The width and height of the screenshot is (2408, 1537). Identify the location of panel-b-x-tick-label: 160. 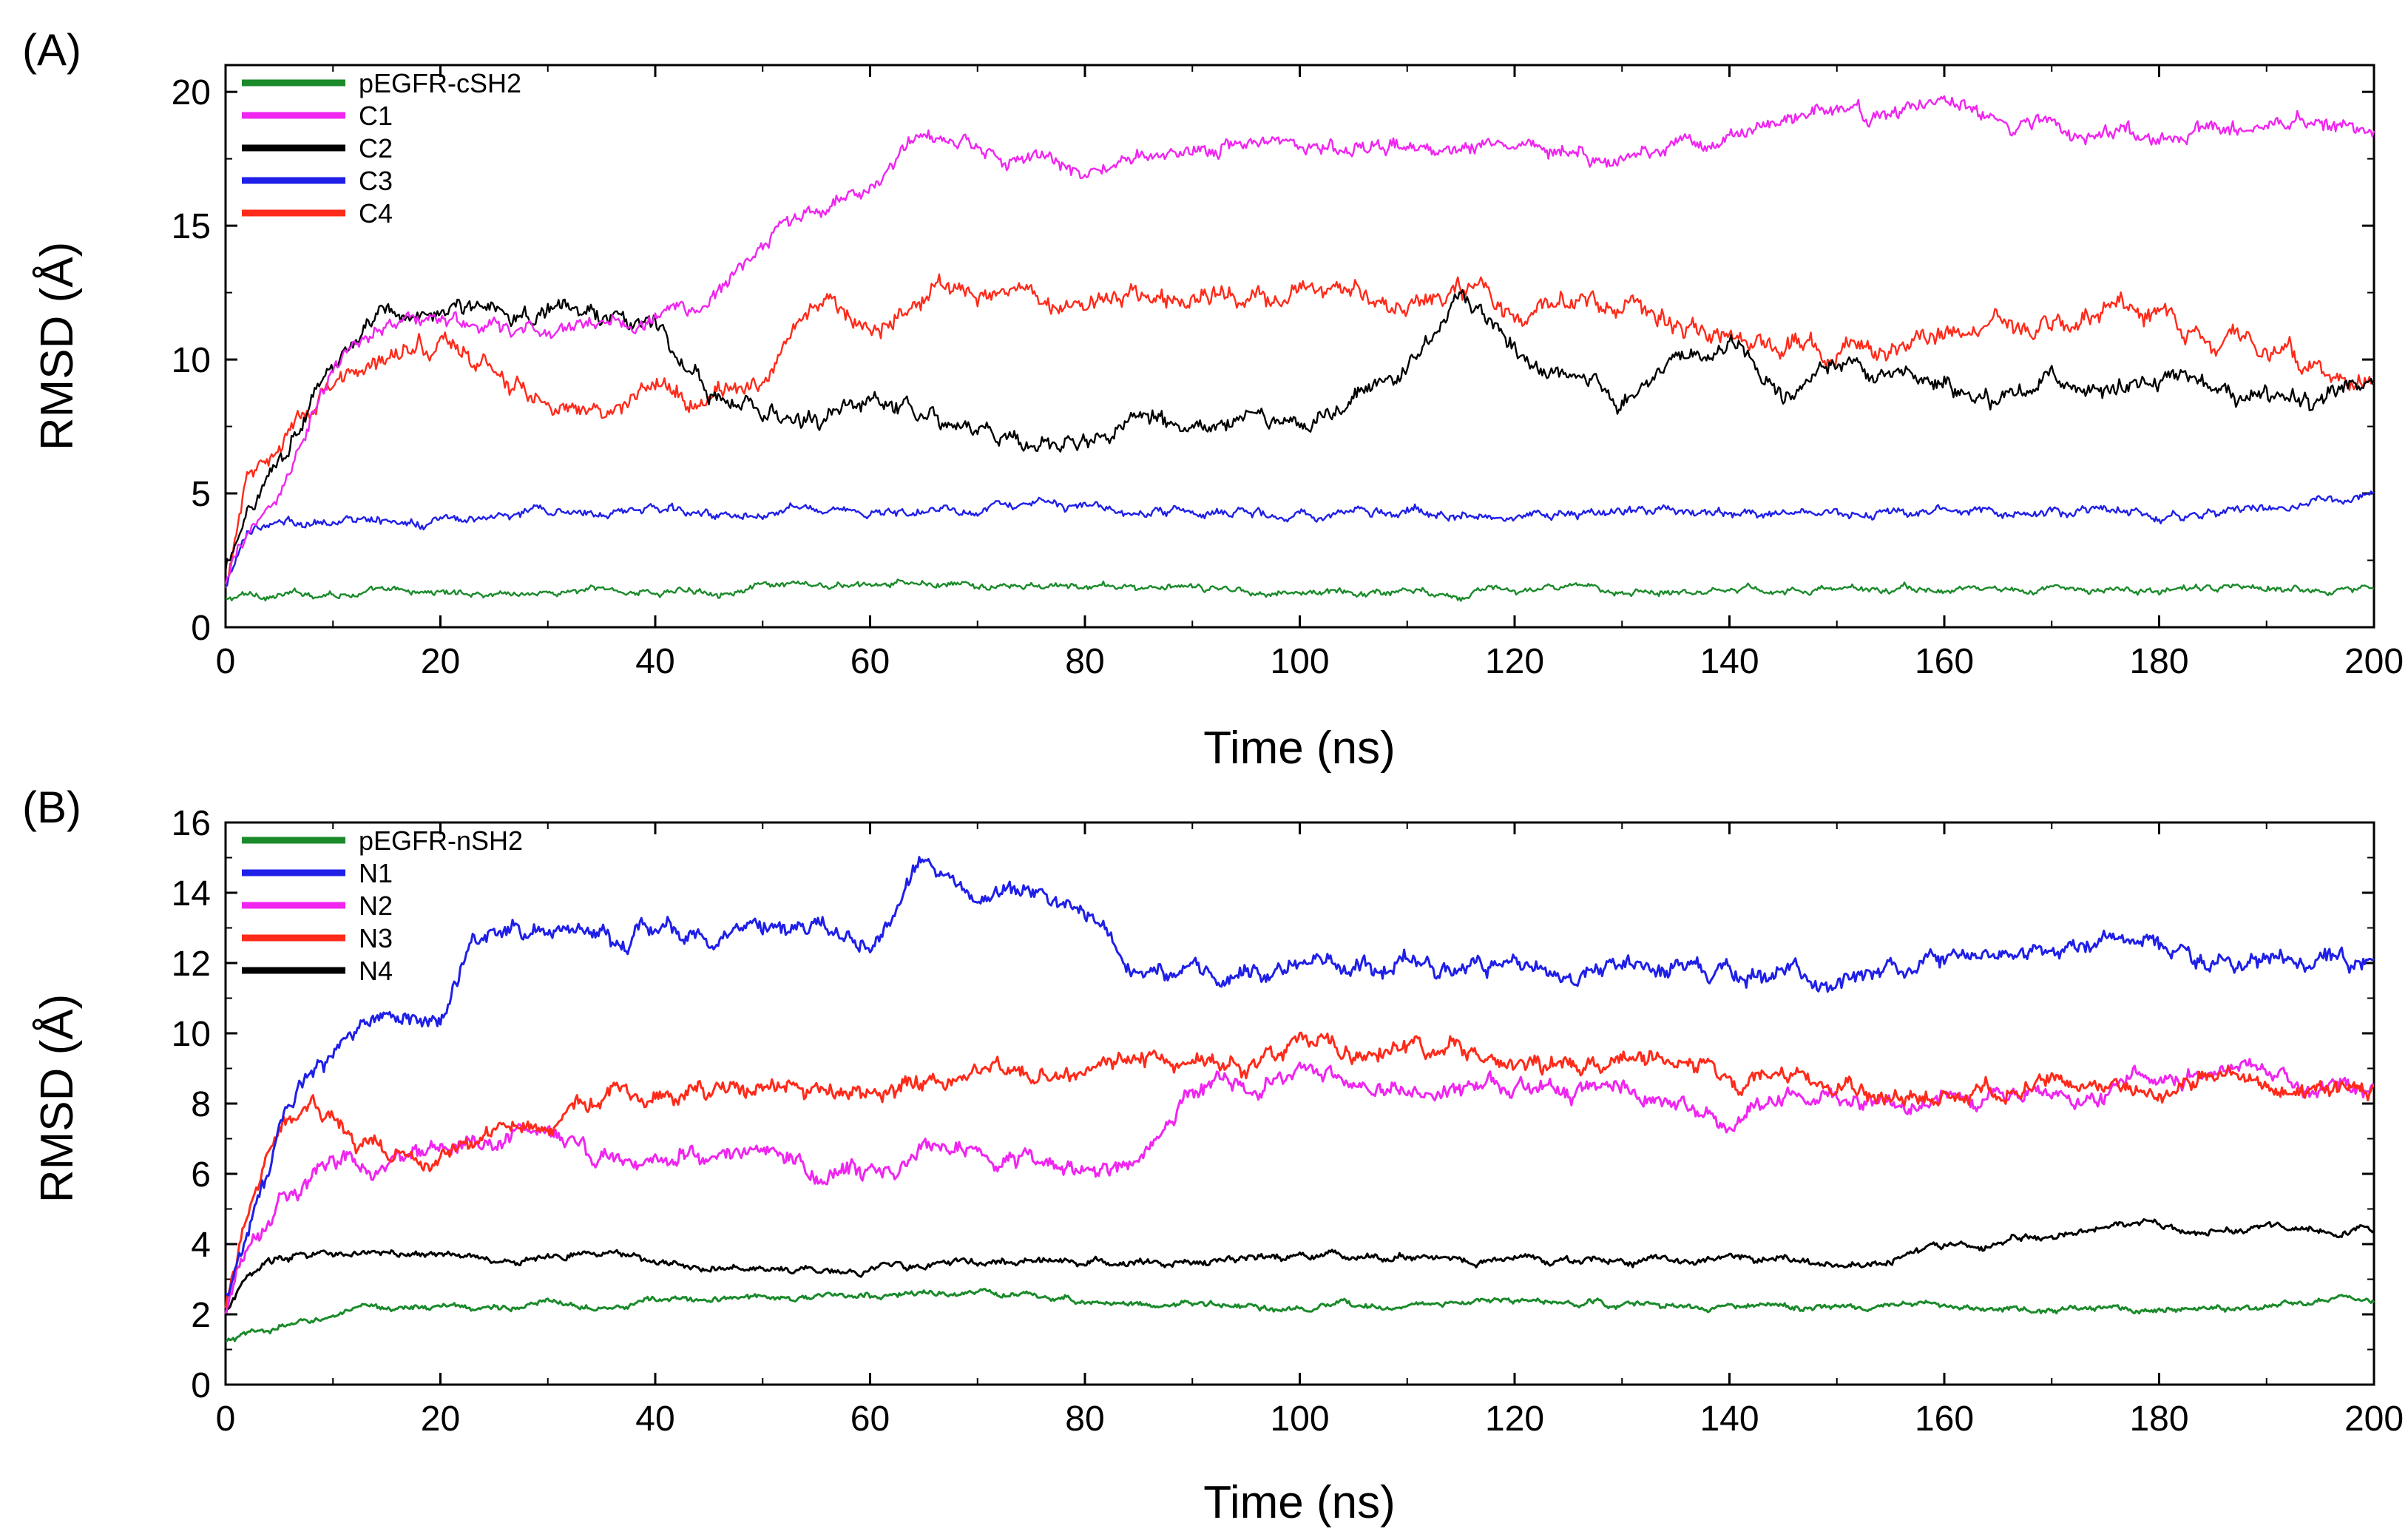
(1944, 1419).